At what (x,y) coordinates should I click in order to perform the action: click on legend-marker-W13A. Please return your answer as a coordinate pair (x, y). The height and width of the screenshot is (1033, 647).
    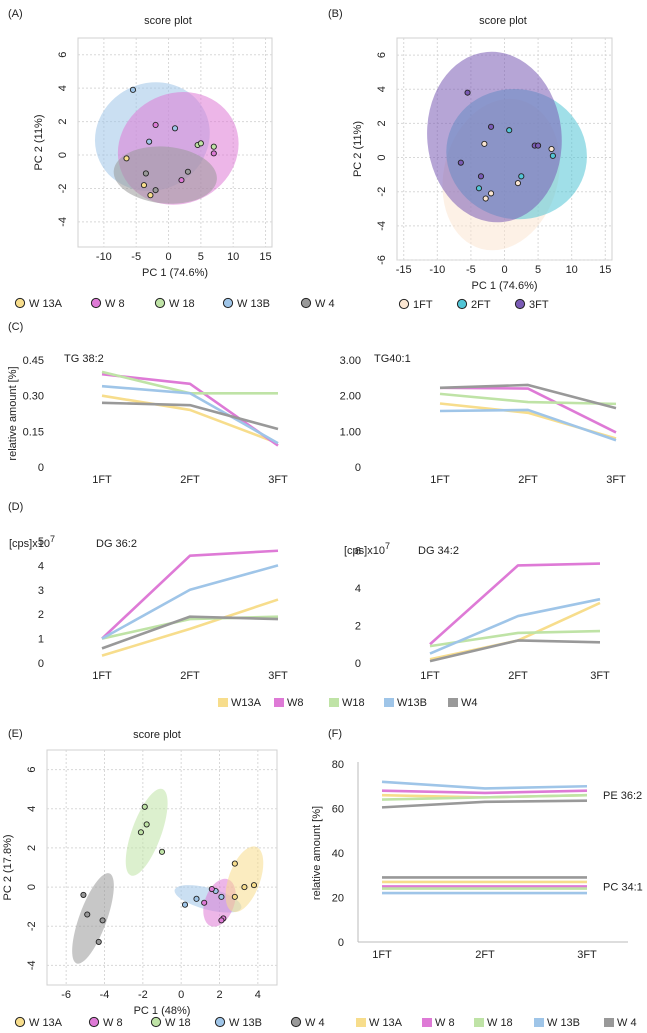
    Looking at the image, I should click on (361, 1022).